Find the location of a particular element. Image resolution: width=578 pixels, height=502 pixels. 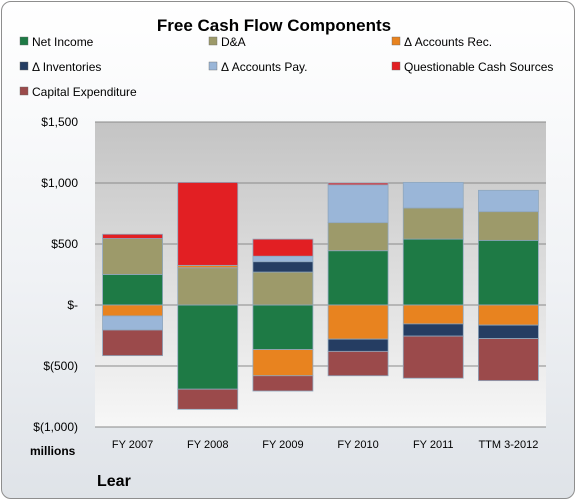

y-tick-label: $1,500 is located at coordinates (59, 122).